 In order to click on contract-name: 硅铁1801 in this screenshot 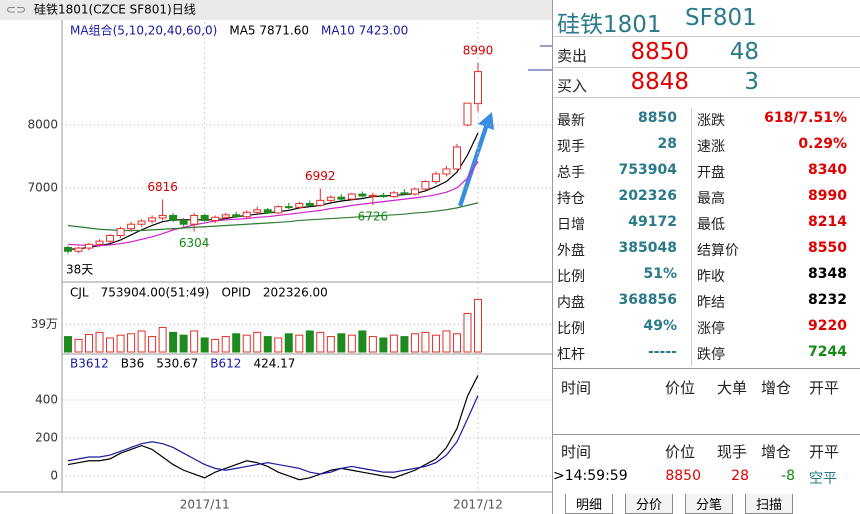, I will do `click(609, 25)`.